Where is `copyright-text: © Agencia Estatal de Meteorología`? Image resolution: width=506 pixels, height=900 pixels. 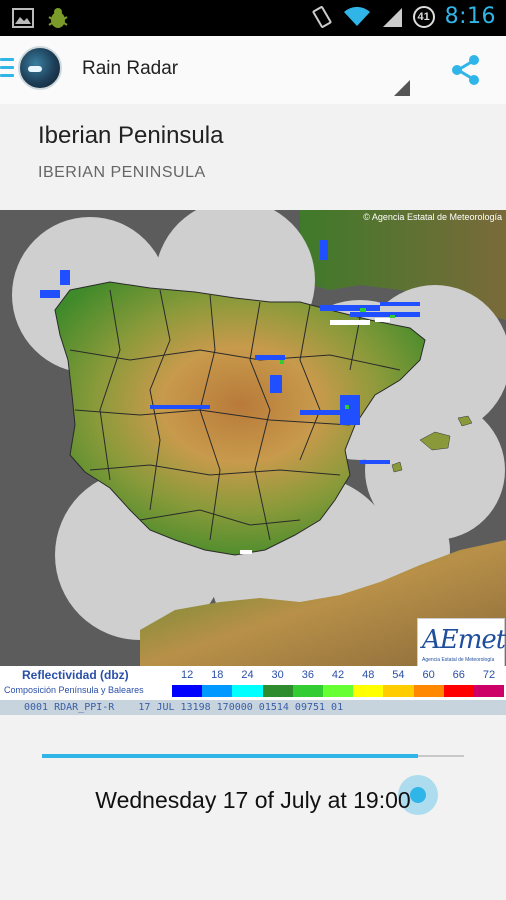
copyright-text: © Agencia Estatal de Meteorología is located at coordinates (432, 217).